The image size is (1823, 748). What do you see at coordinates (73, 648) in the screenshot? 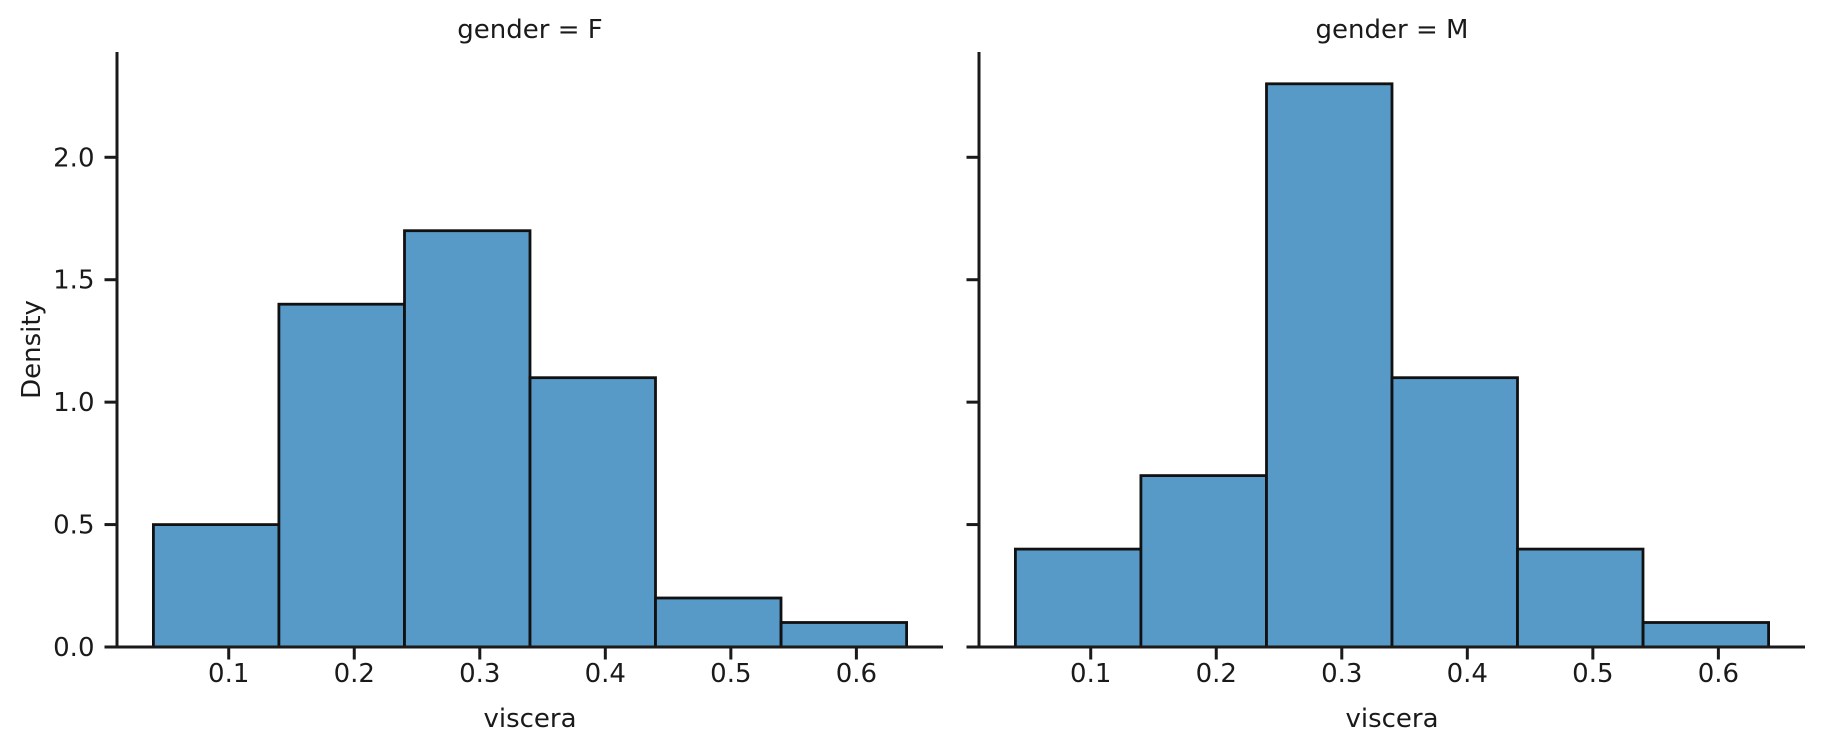
I see `y-tick-label: 0.0` at bounding box center [73, 648].